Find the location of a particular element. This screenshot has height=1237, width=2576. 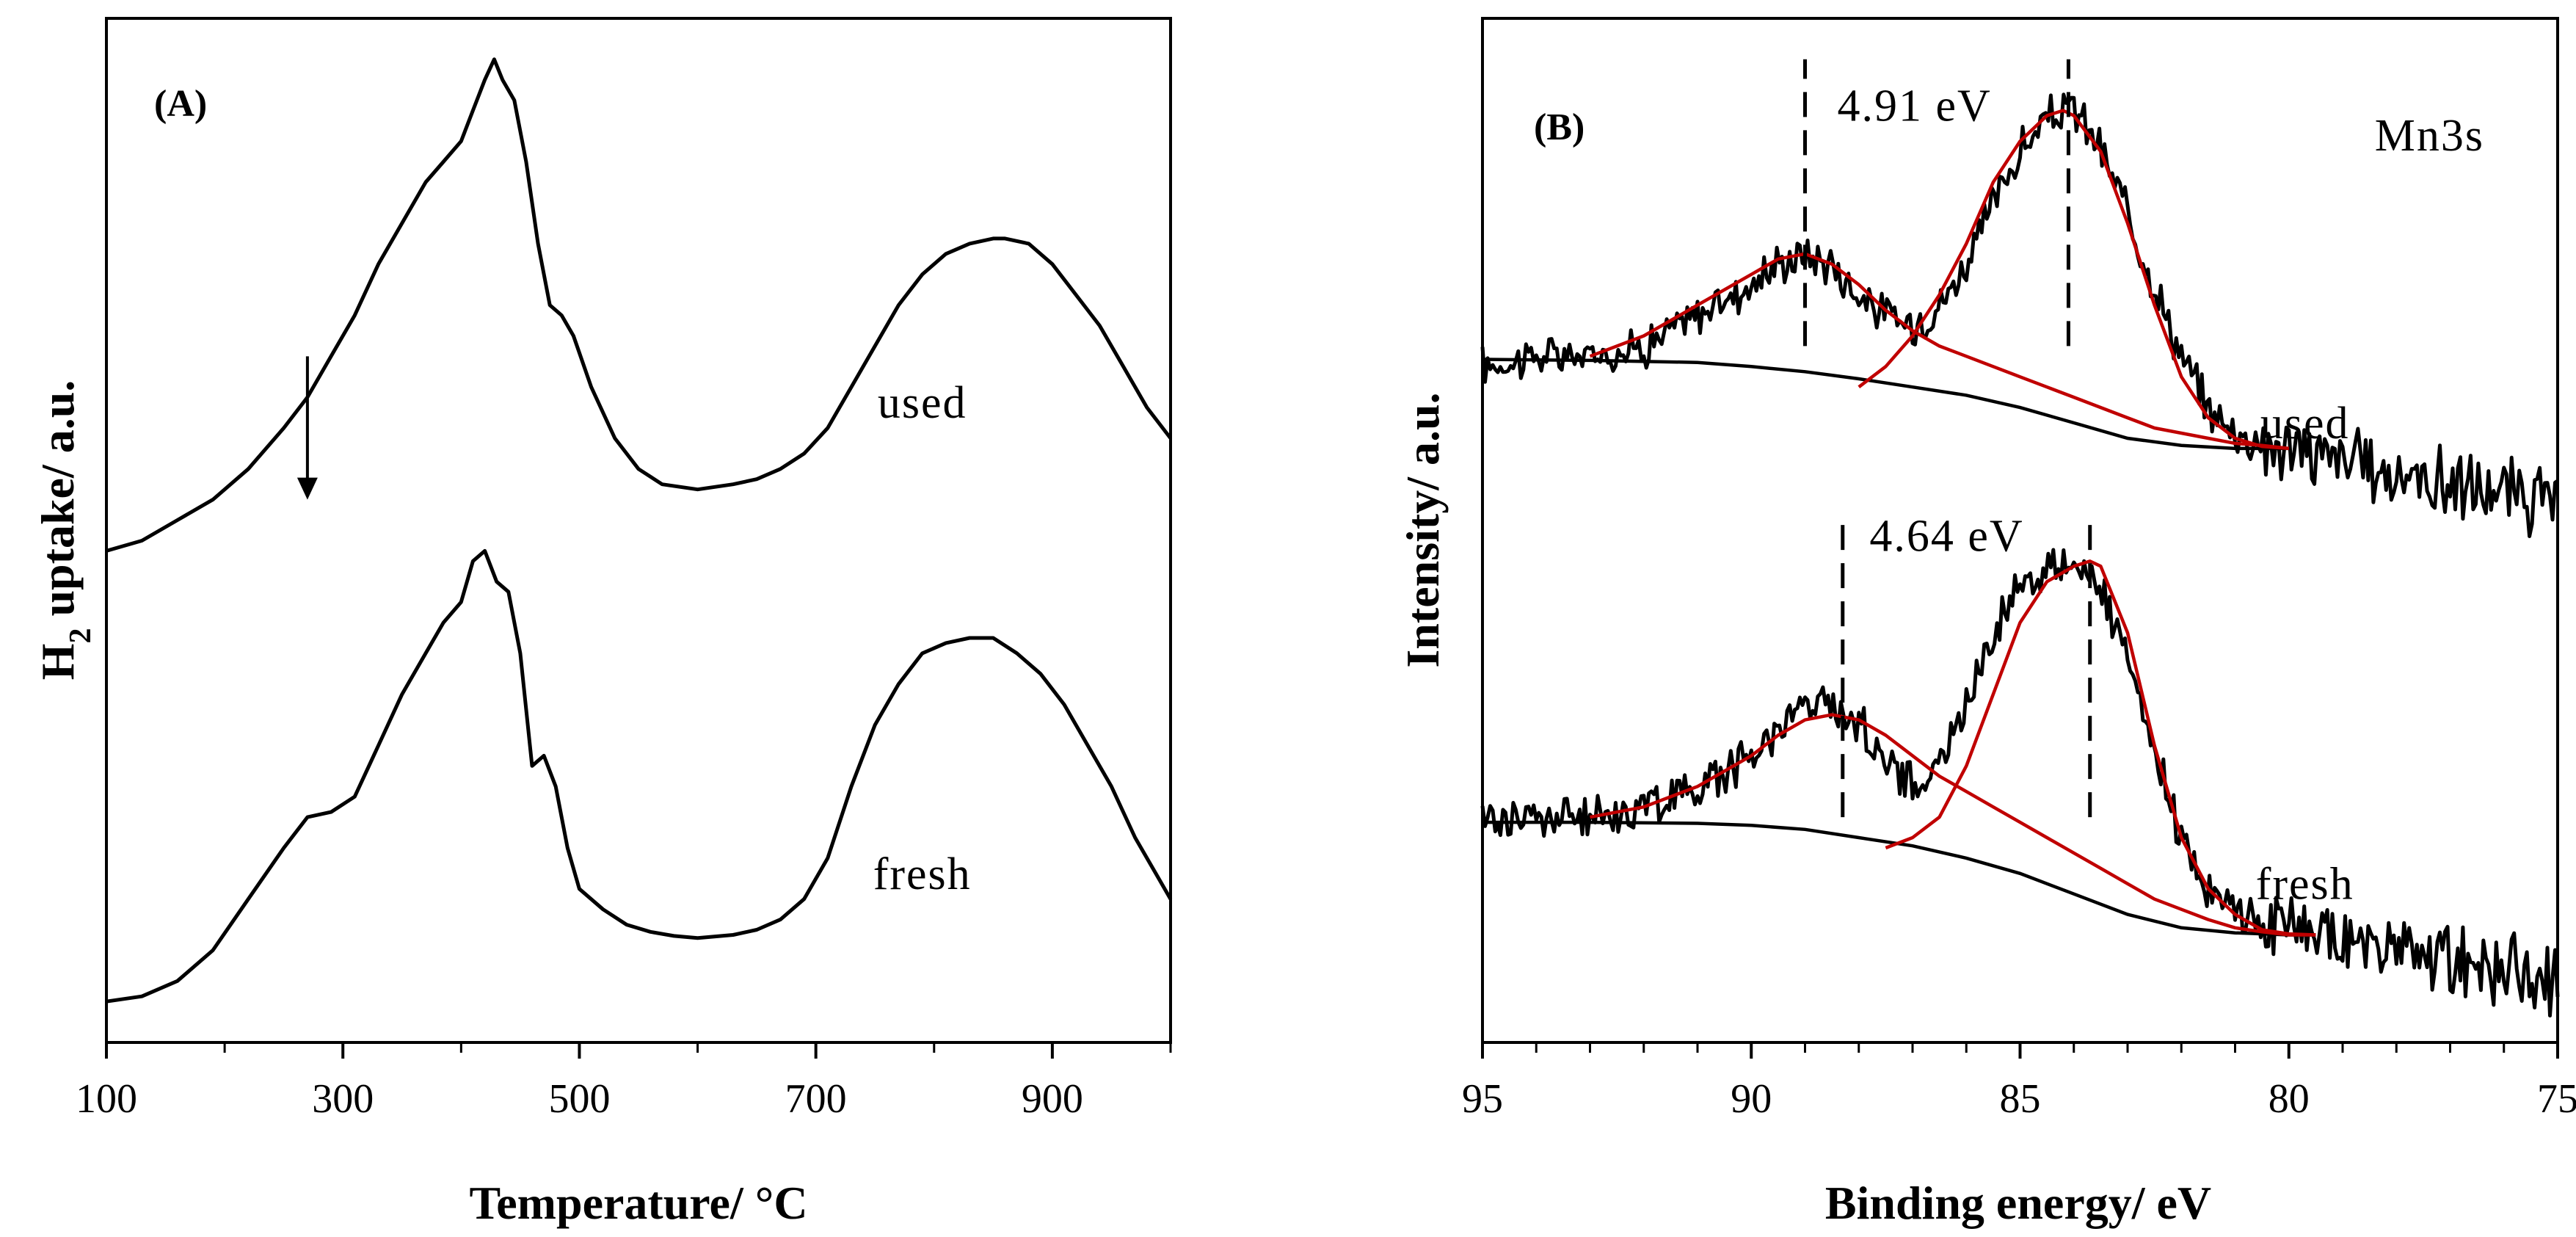

panel-b-xlabel: Binding energy/ eV is located at coordinates (2018, 1203).